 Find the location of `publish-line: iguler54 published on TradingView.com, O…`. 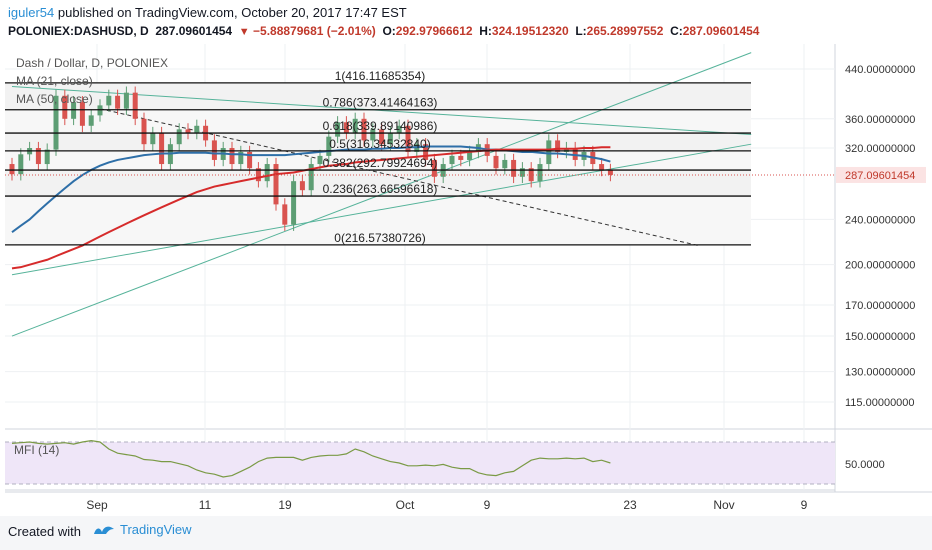

publish-line: iguler54 published on TradingView.com, O… is located at coordinates (207, 12).